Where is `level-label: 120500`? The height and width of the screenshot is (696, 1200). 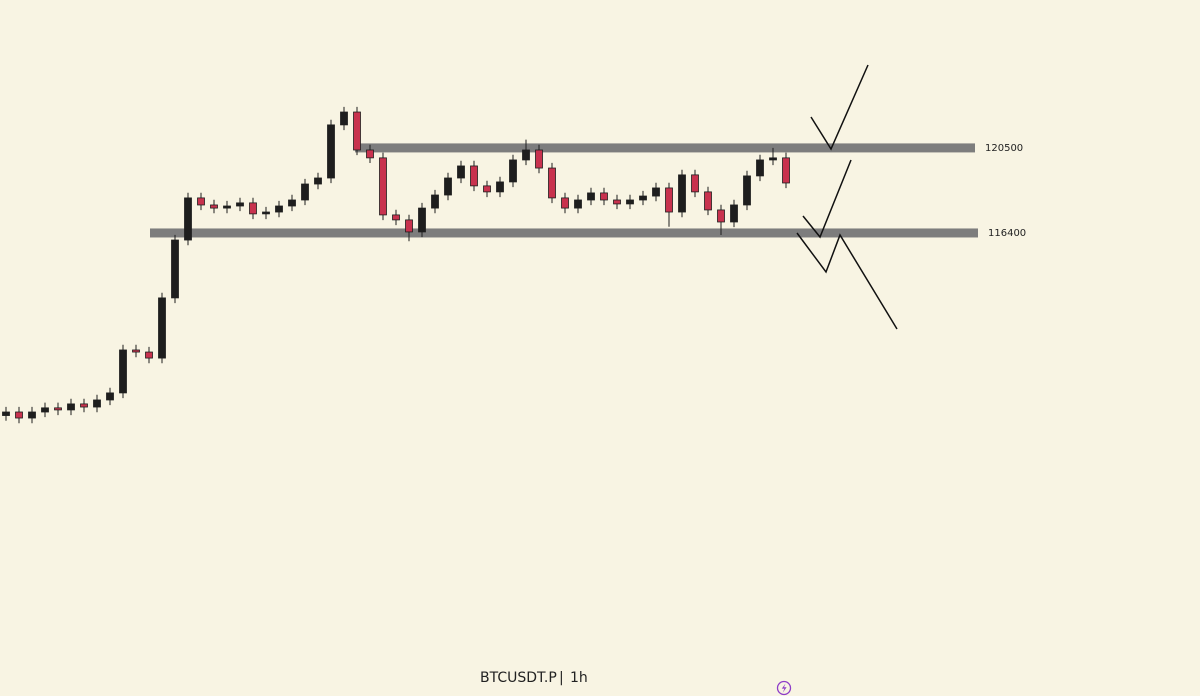 level-label: 120500 is located at coordinates (1004, 148).